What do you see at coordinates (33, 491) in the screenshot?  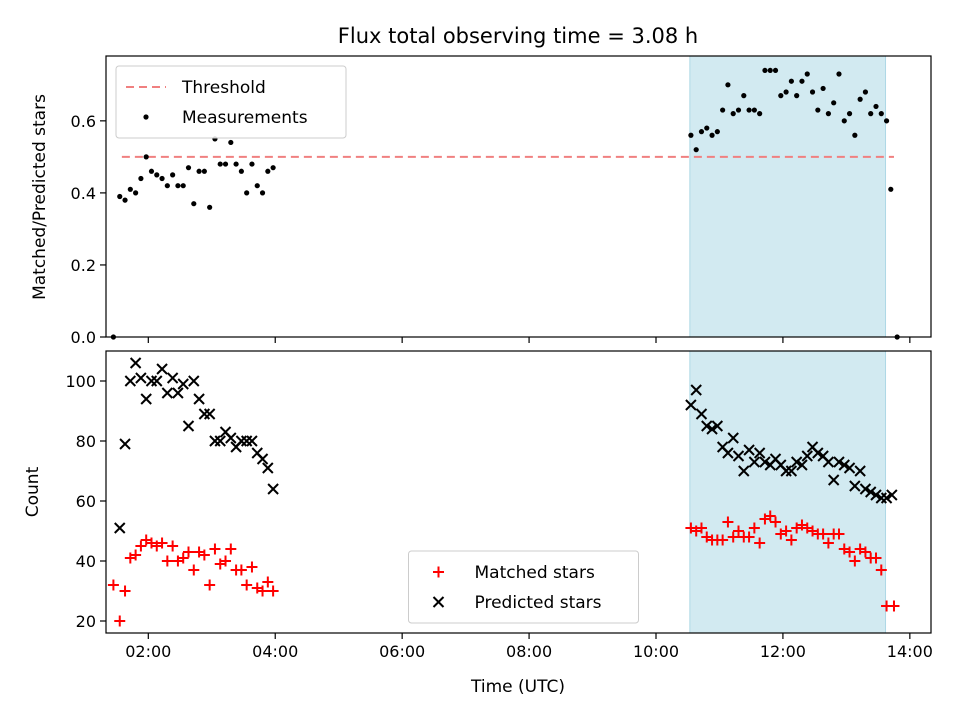 I see `bottom-y-axis-label: Count` at bounding box center [33, 491].